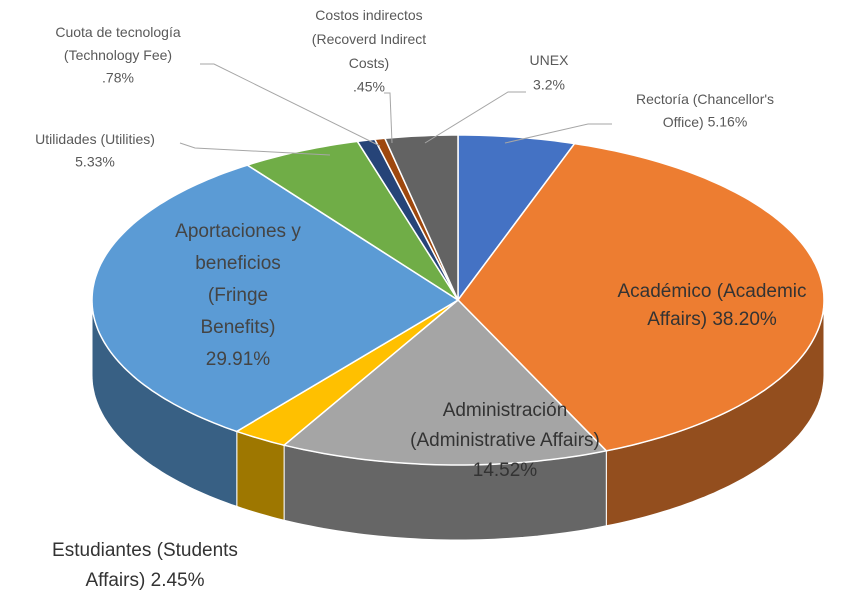  Describe the element at coordinates (145, 565) in the screenshot. I see `slice-label: Estudiantes (Students Affairs)` at that location.